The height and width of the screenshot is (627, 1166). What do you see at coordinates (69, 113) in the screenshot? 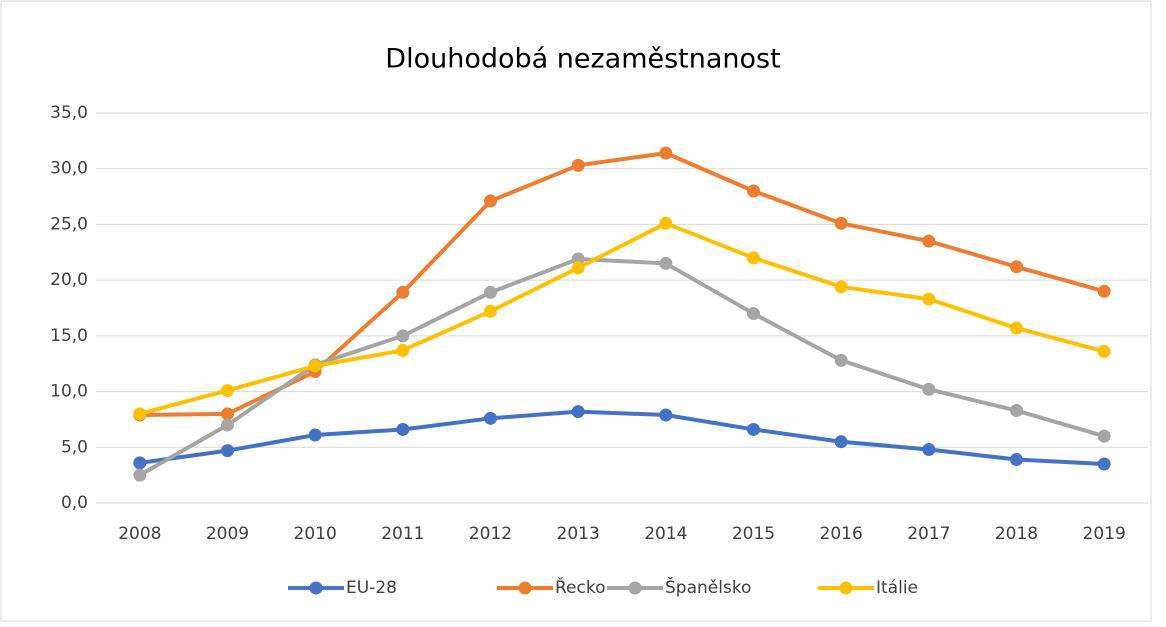
I see `y-tick-label: 35,0` at bounding box center [69, 113].